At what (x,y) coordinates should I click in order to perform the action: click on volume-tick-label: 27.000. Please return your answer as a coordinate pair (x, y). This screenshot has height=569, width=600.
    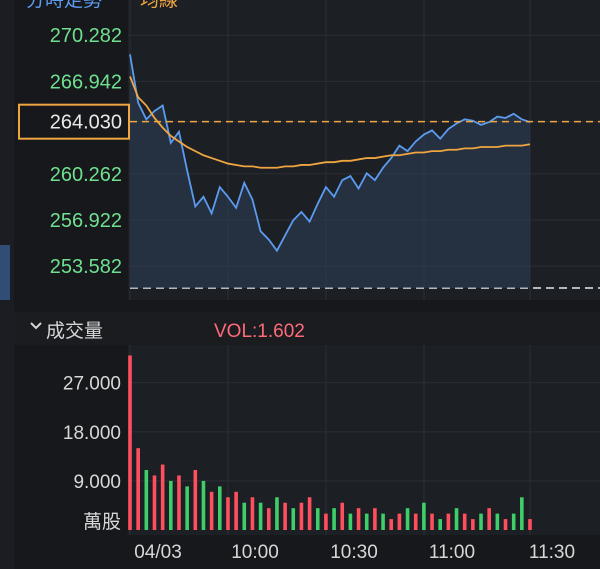
    Looking at the image, I should click on (92, 384).